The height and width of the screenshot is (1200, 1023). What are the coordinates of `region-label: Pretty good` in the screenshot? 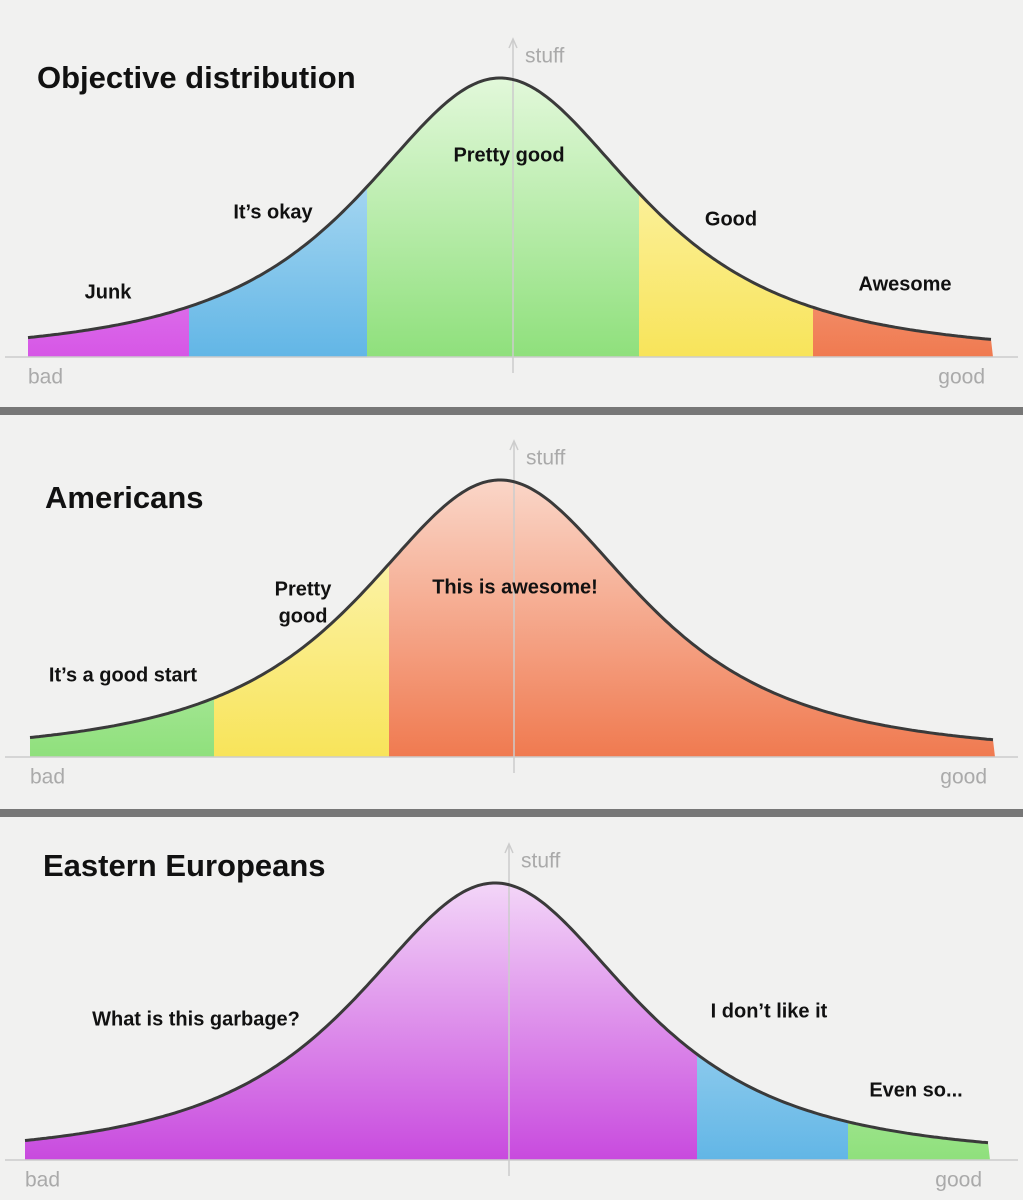 It's located at (508, 155).